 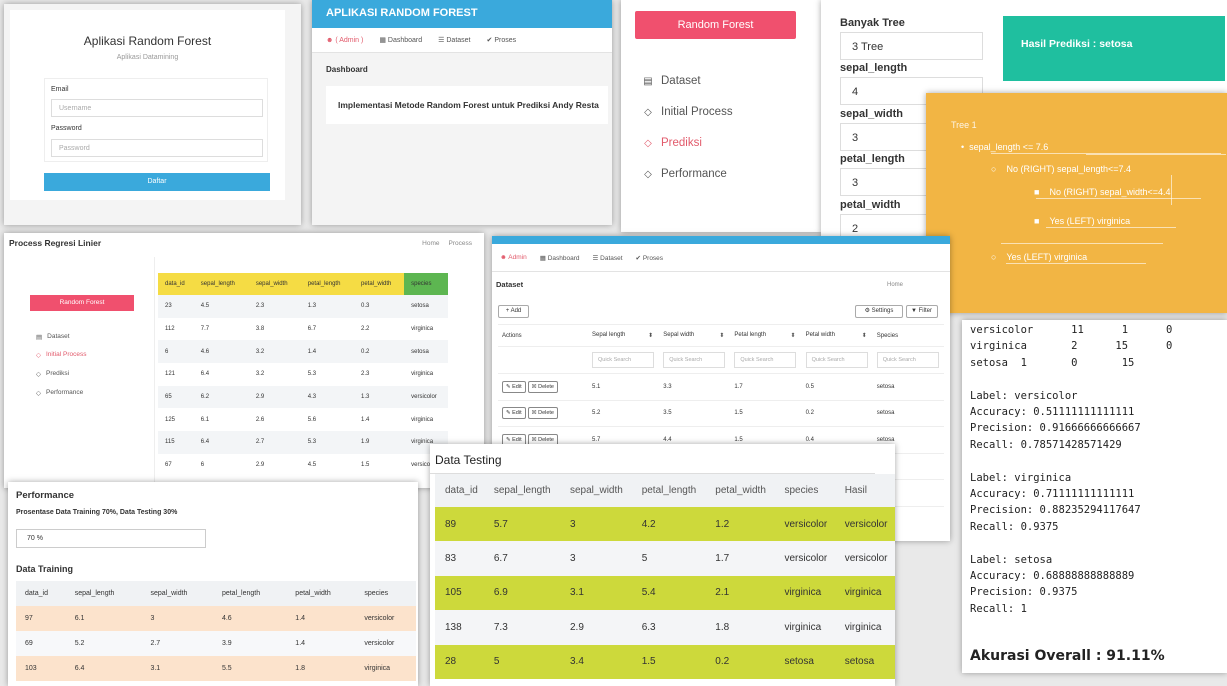 What do you see at coordinates (451, 662) in the screenshot?
I see `table-cell: 28` at bounding box center [451, 662].